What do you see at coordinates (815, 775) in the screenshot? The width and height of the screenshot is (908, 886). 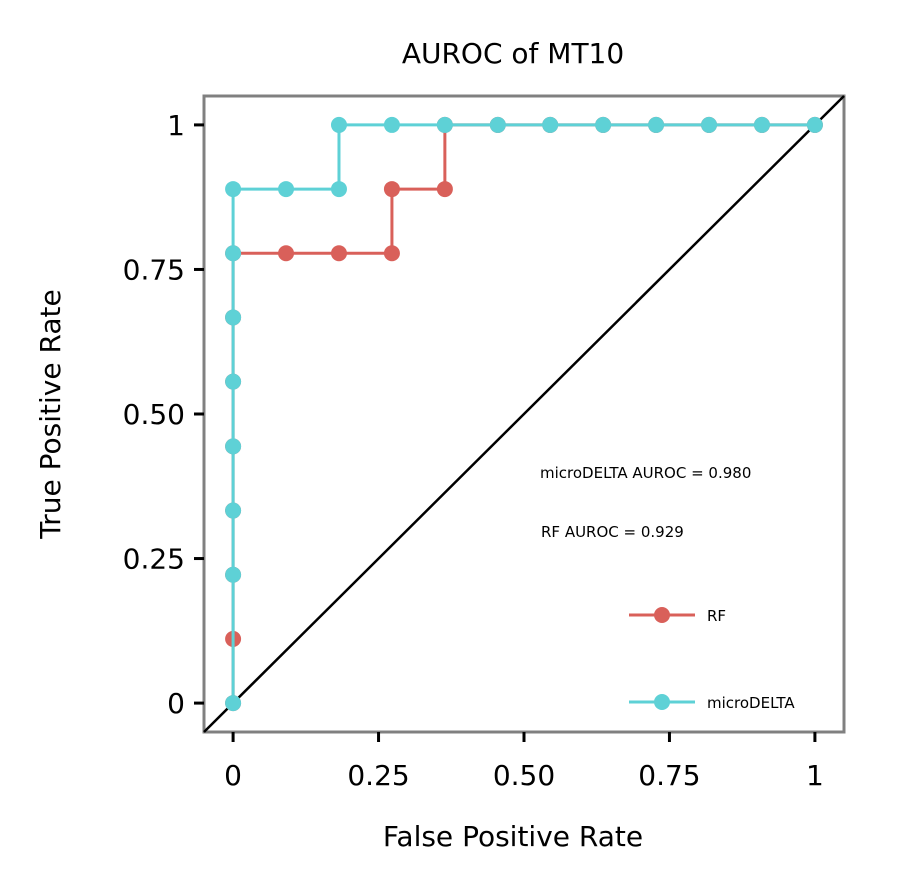 I see `x-tick-label: 1` at bounding box center [815, 775].